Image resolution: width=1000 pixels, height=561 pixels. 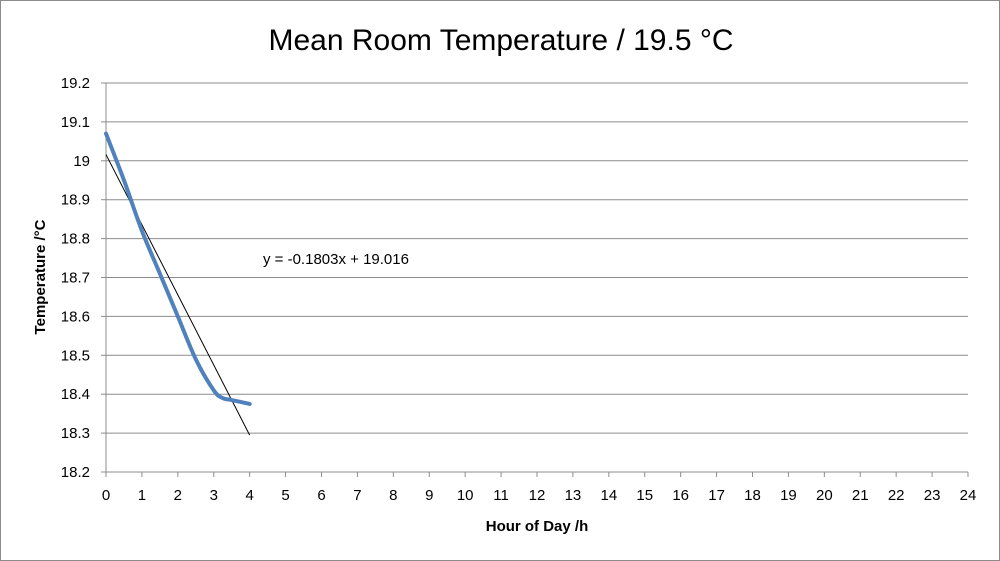 What do you see at coordinates (968, 495) in the screenshot?
I see `x-tick-label: 24` at bounding box center [968, 495].